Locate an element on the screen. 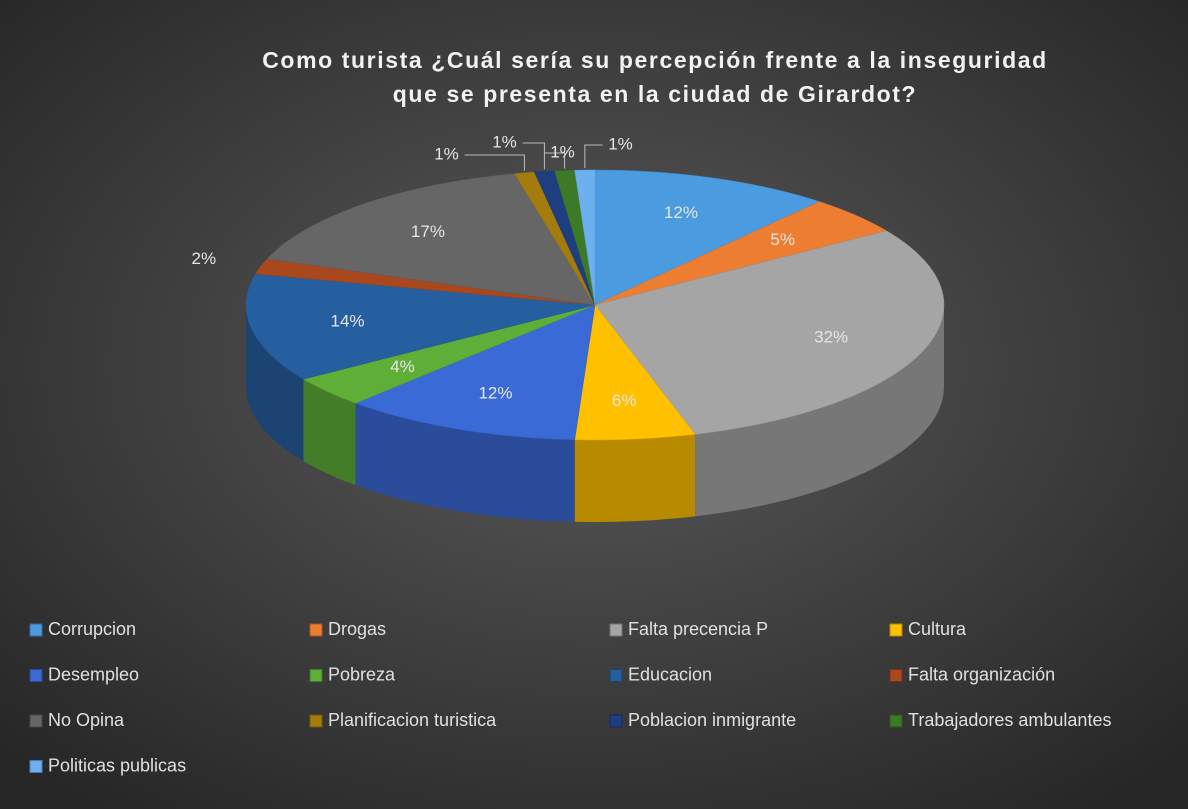 The height and width of the screenshot is (809, 1188). legend-label: Desempleo is located at coordinates (93, 674).